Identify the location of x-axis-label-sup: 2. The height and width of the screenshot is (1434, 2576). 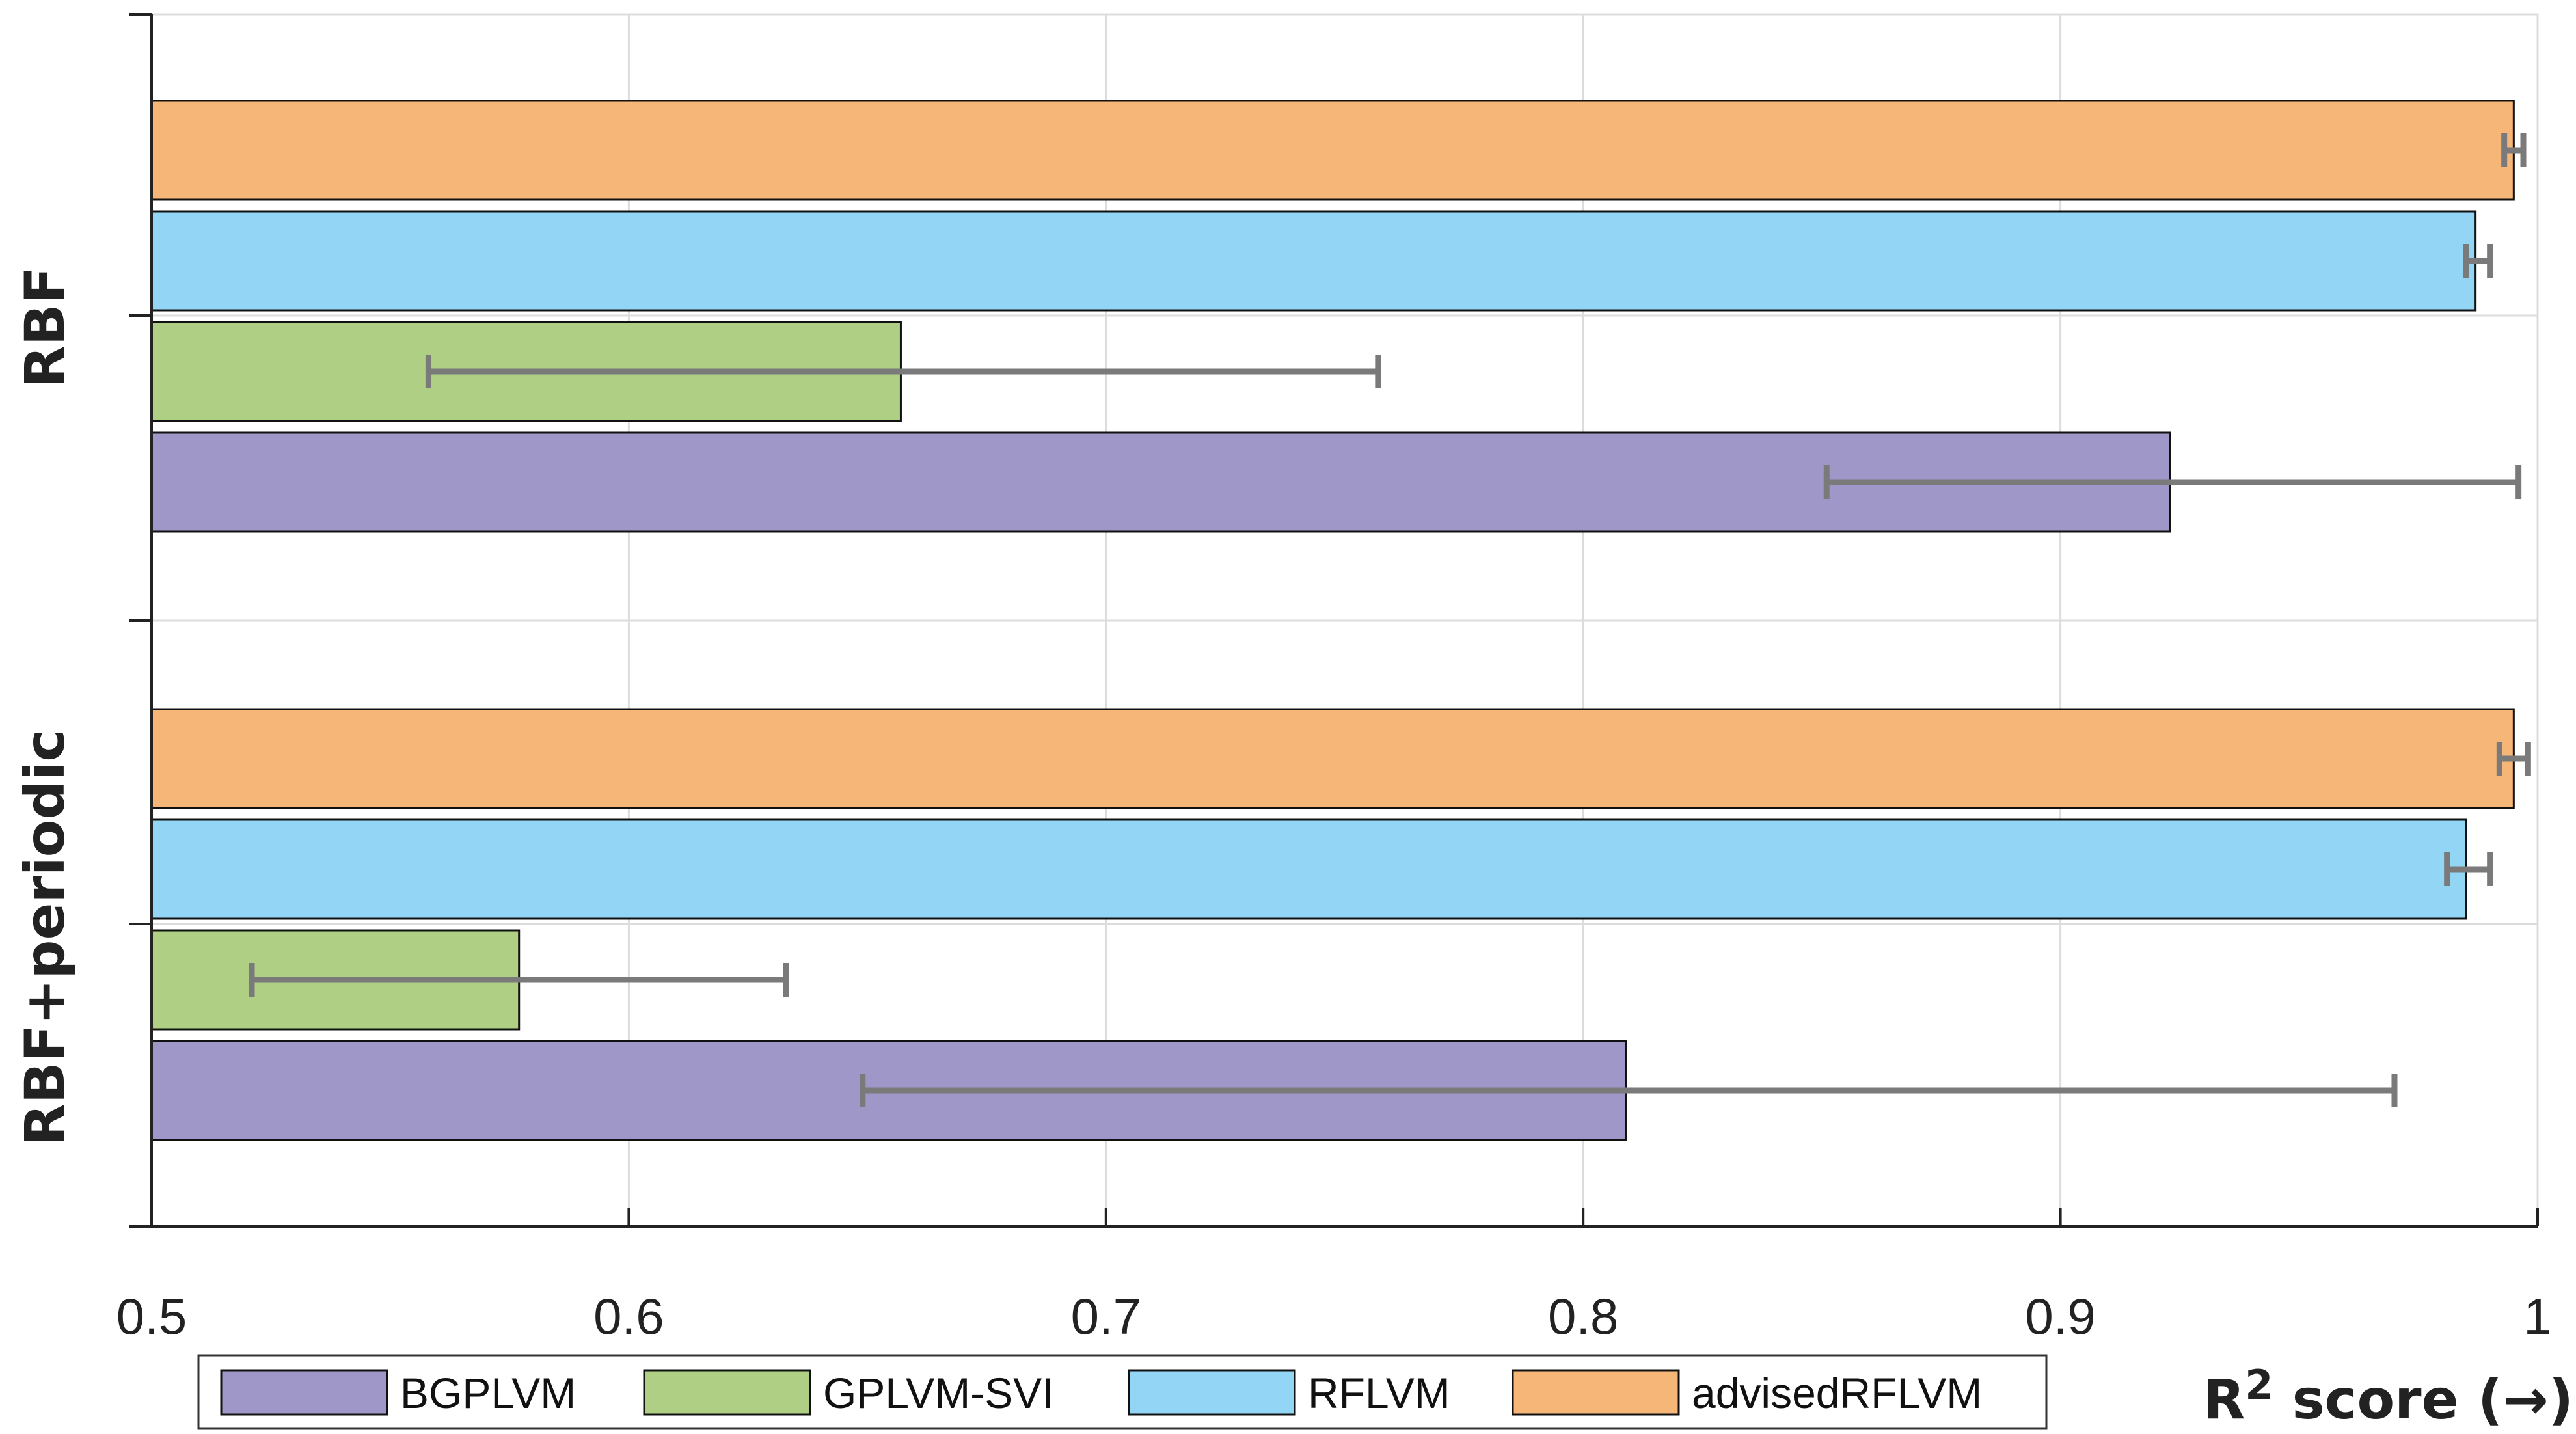
(2259, 1385).